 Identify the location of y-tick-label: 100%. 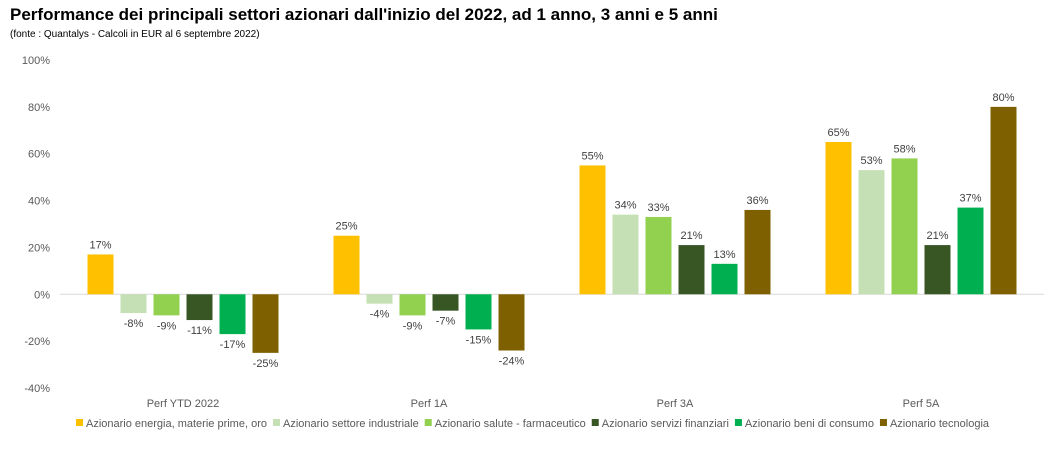
(36, 61).